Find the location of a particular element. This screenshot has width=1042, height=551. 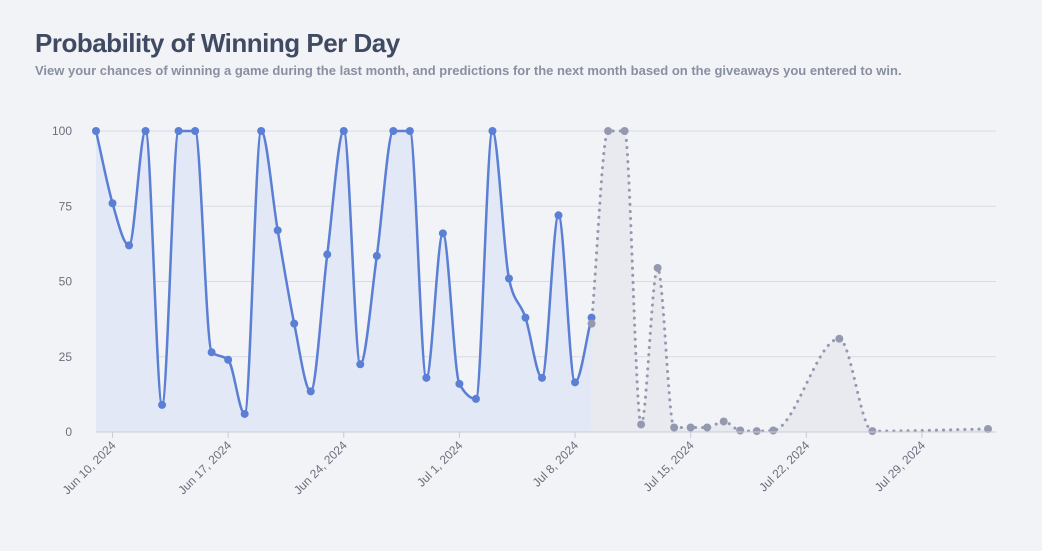

y-tick-label: 75 is located at coordinates (66, 206).